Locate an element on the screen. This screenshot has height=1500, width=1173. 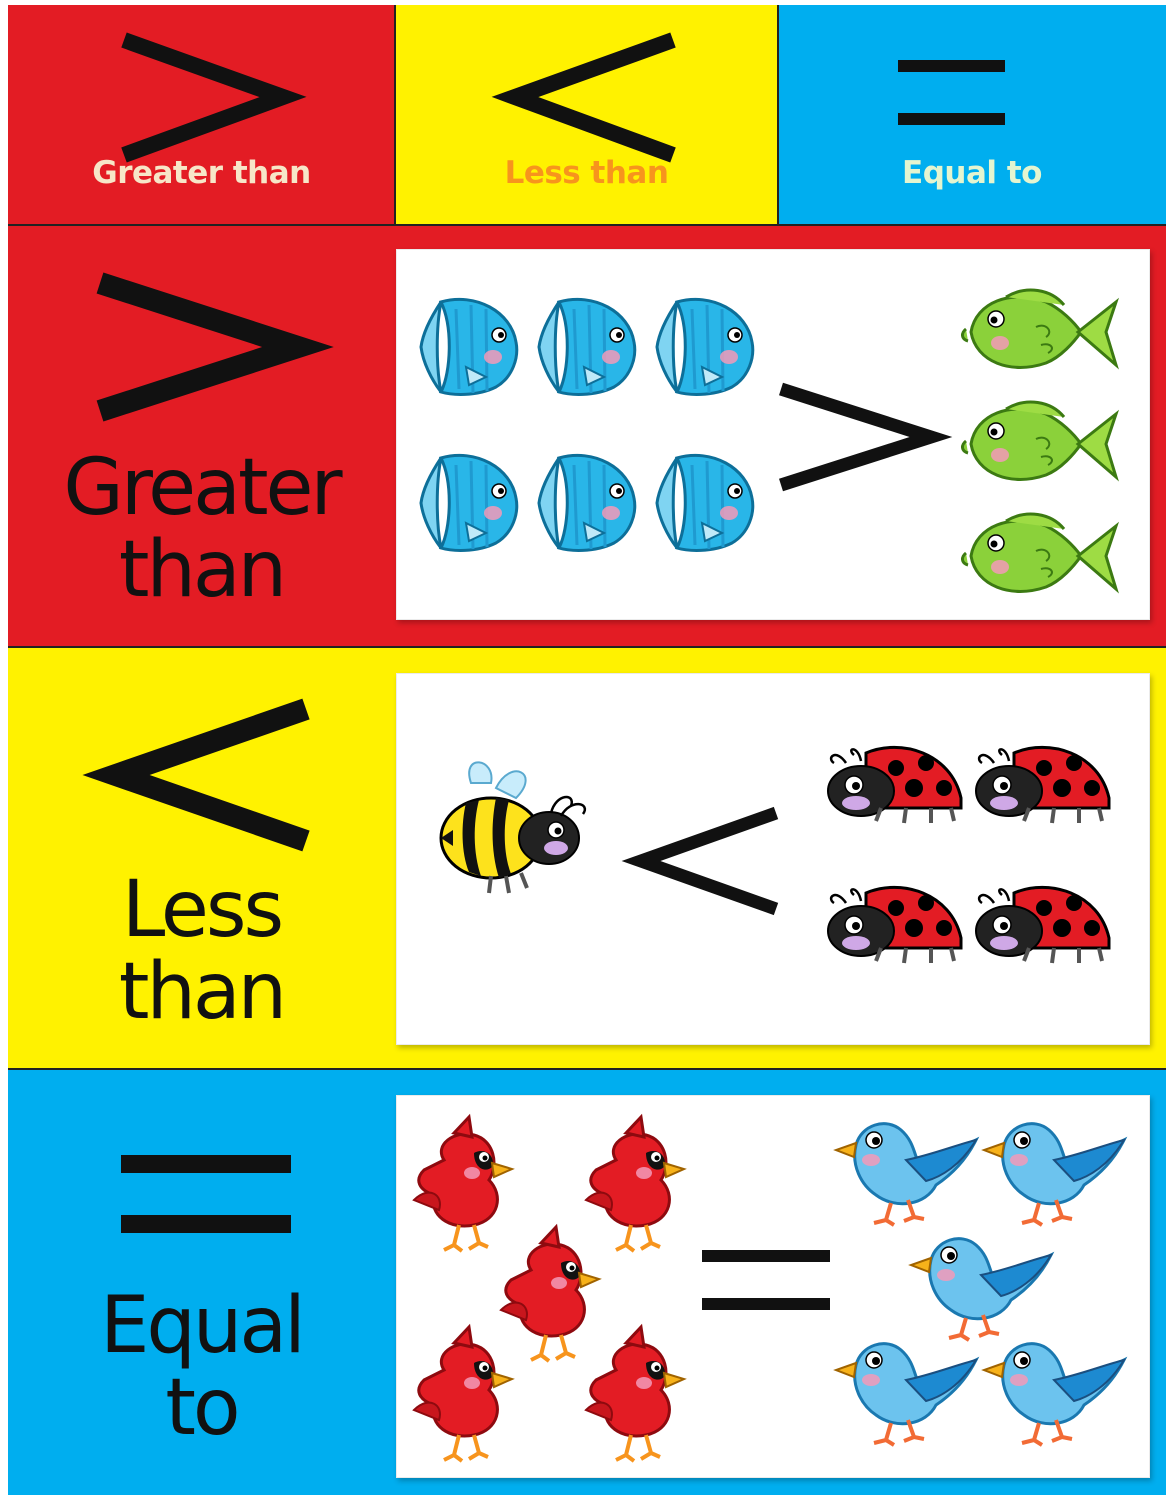
header-less-label: Less than is located at coordinates (586, 173).